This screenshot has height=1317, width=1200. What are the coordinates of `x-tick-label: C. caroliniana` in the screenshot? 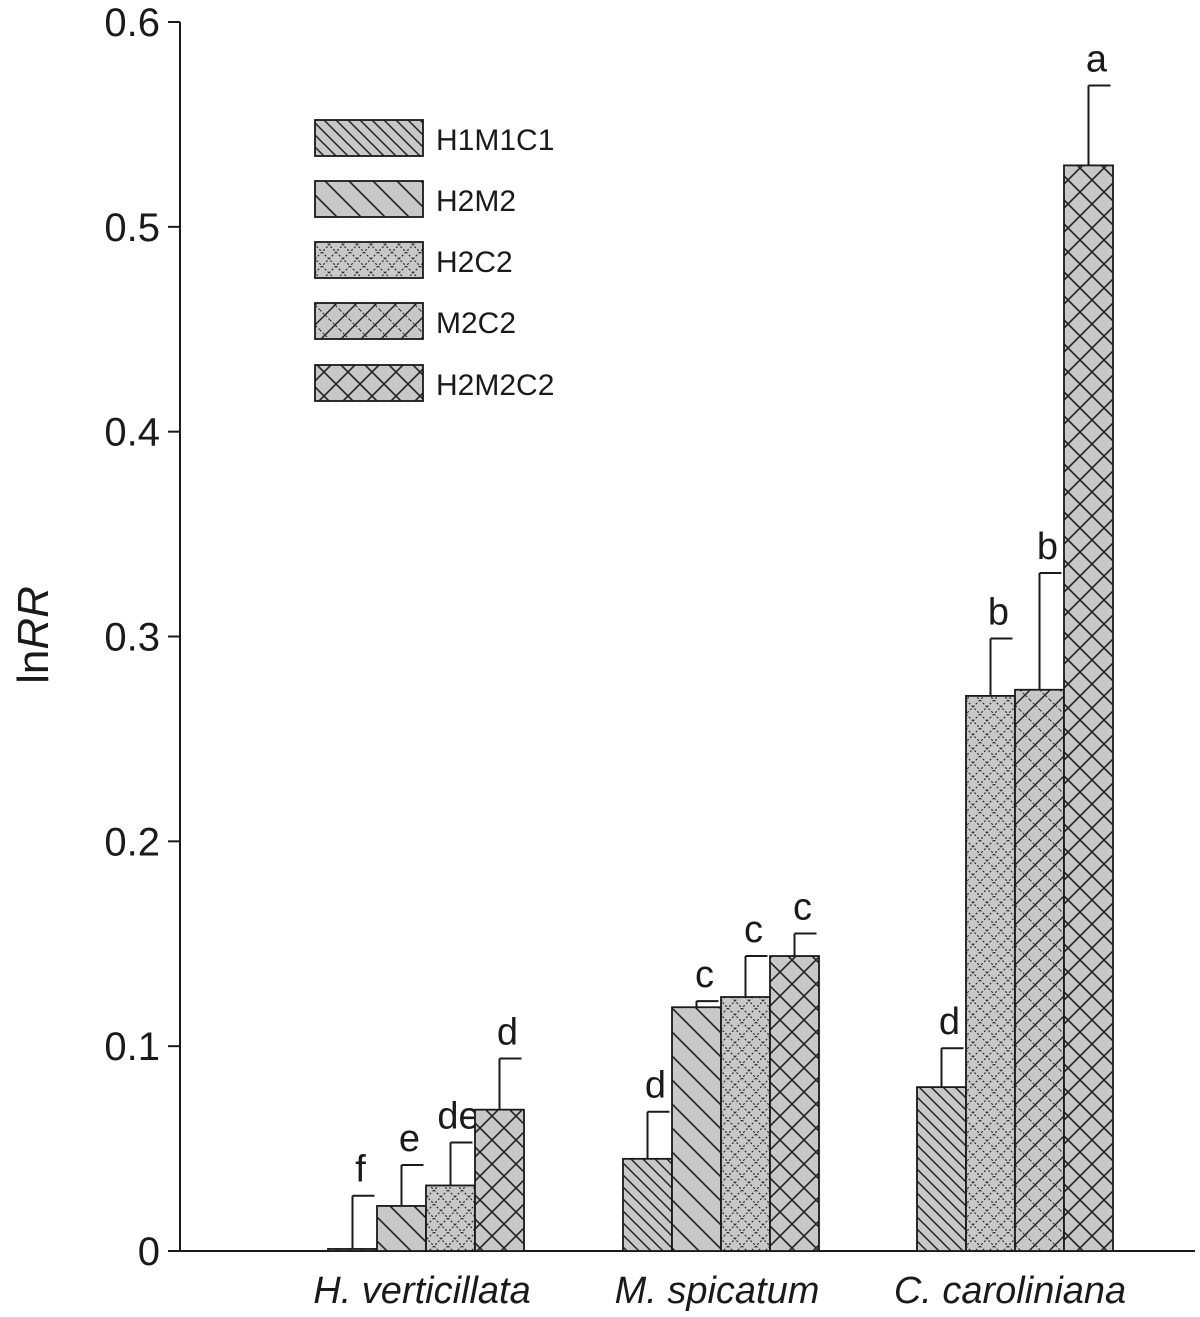 It's located at (1010, 1291).